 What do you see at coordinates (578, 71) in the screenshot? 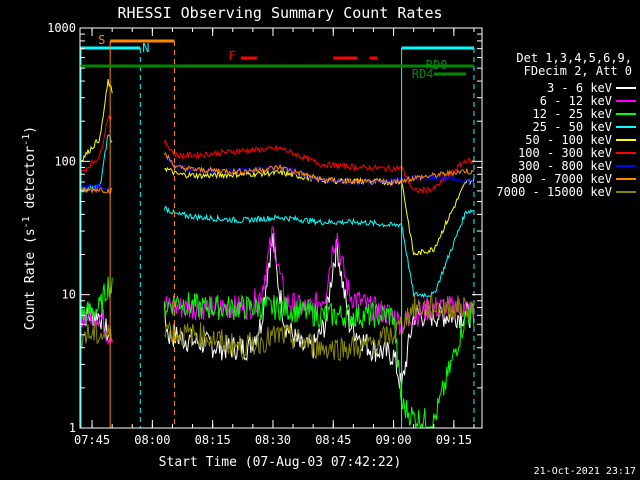
I see `legend-header: FDecim 2, Att 0` at bounding box center [578, 71].